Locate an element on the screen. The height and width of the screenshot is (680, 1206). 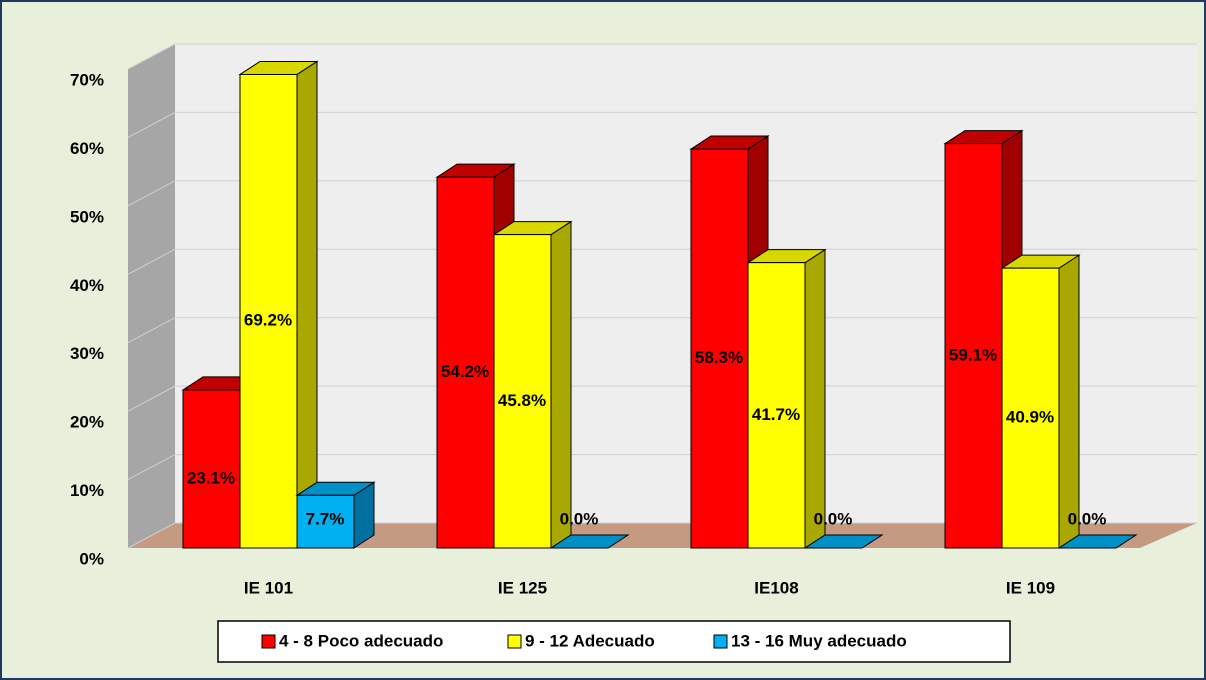
y-tick-label: 60% is located at coordinates (87, 148).